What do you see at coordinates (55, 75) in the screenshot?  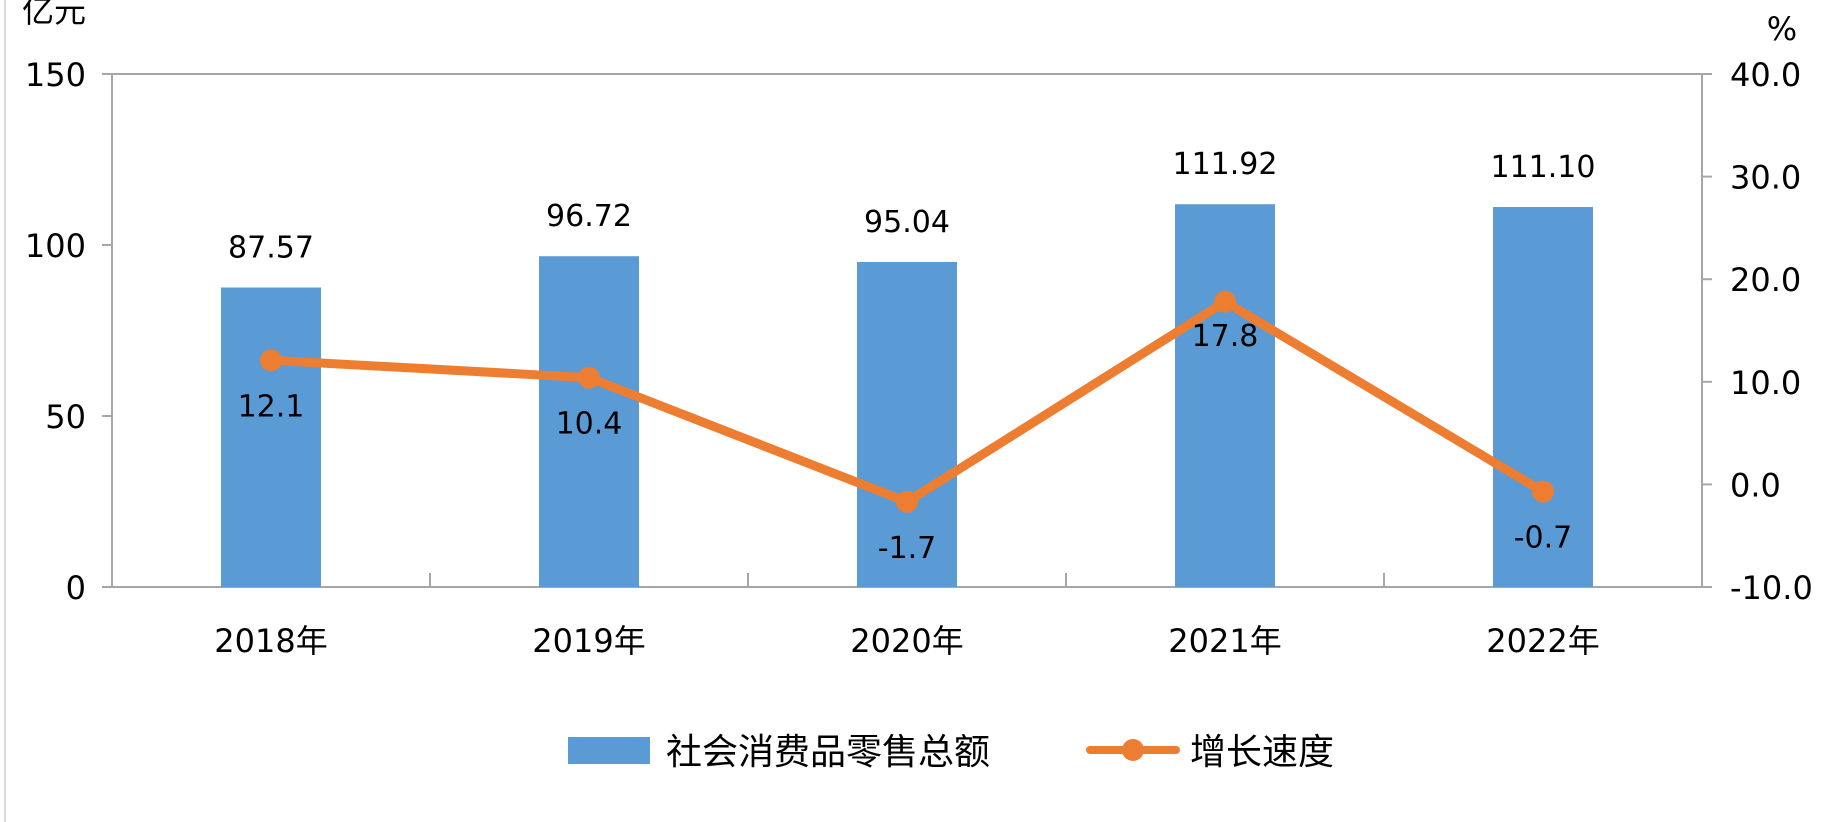 I see `left-y-tick-label: 150` at bounding box center [55, 75].